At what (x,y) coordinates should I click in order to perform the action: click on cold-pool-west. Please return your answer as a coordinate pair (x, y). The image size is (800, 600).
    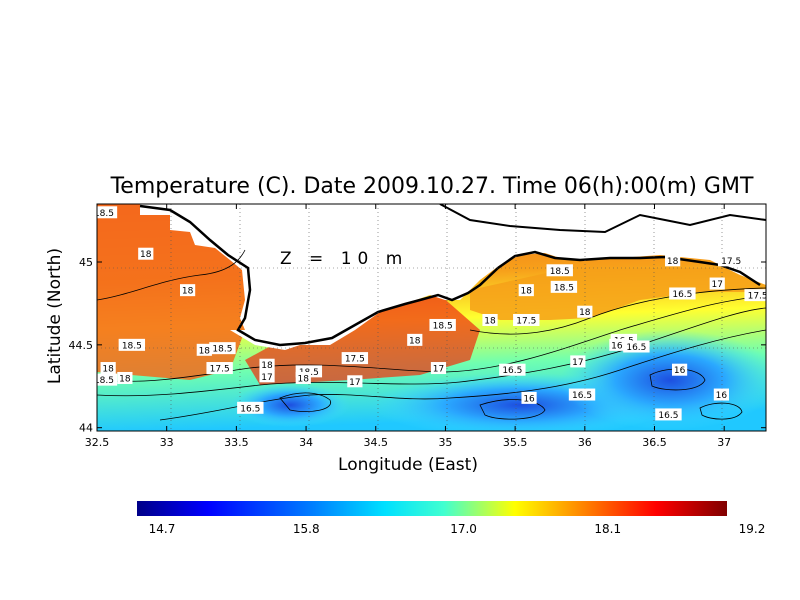
    Looking at the image, I should click on (290, 405).